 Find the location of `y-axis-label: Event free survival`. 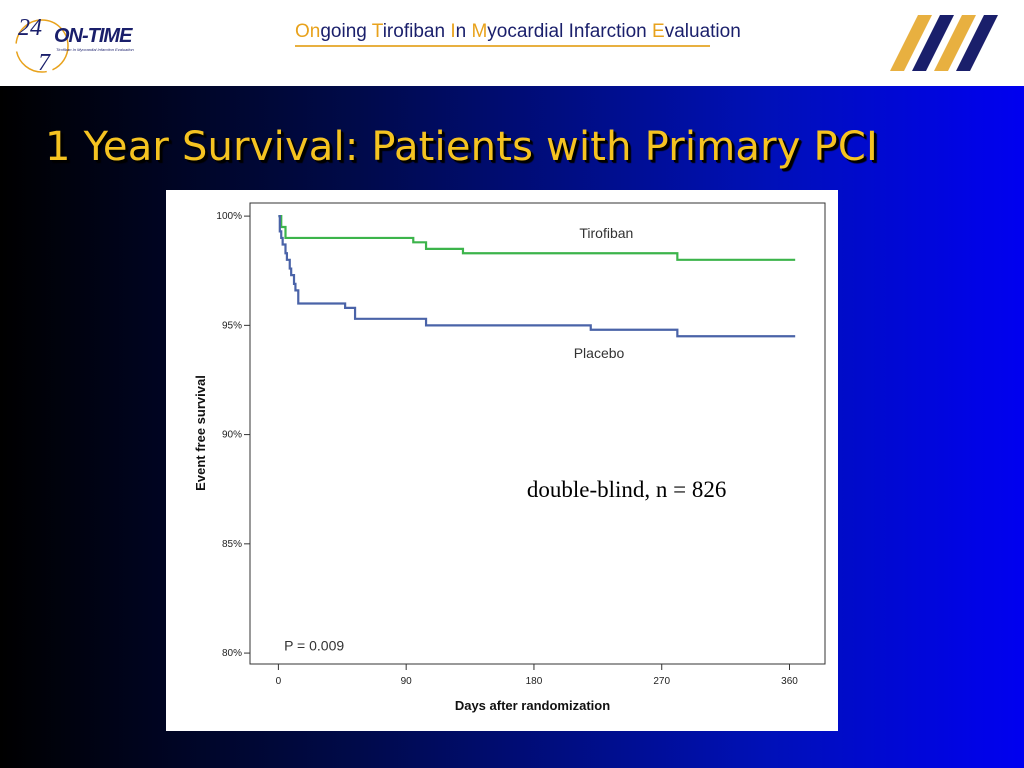

y-axis-label: Event free survival is located at coordinates (200, 433).